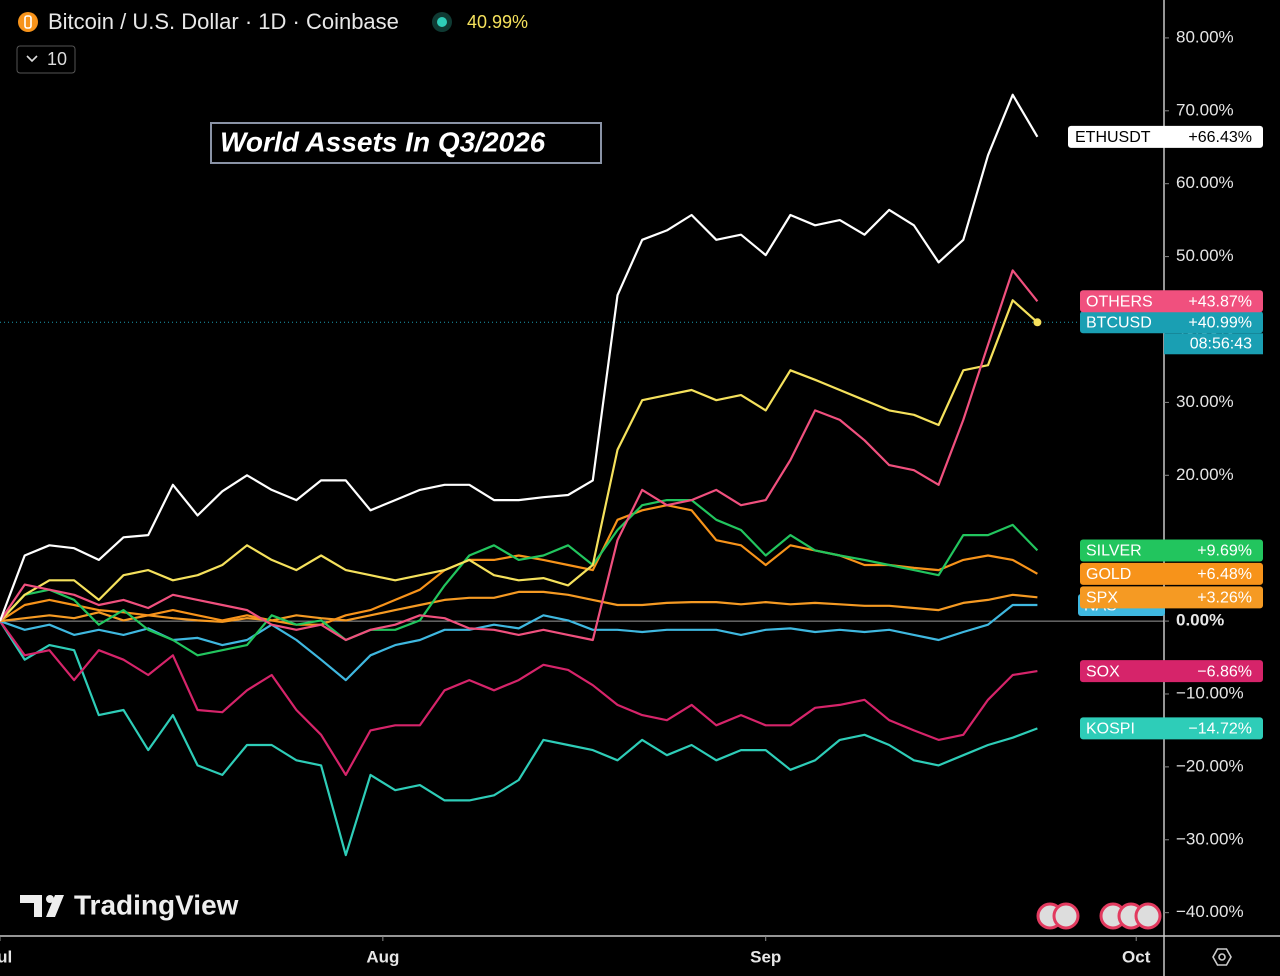  I want to click on price-tag-value: +9.69%, so click(1224, 551).